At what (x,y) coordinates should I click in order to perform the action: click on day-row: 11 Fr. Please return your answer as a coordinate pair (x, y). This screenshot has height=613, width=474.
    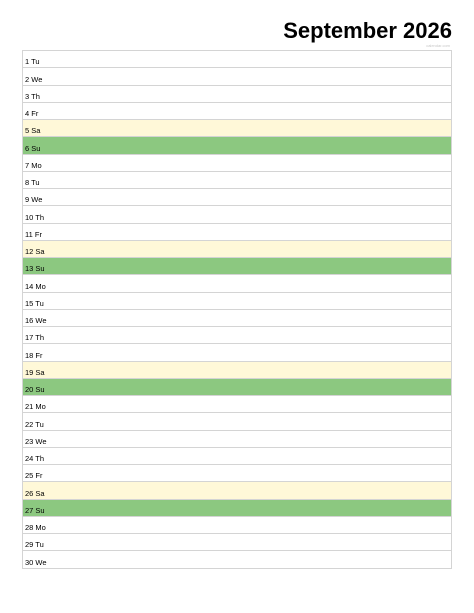
    Looking at the image, I should click on (237, 232).